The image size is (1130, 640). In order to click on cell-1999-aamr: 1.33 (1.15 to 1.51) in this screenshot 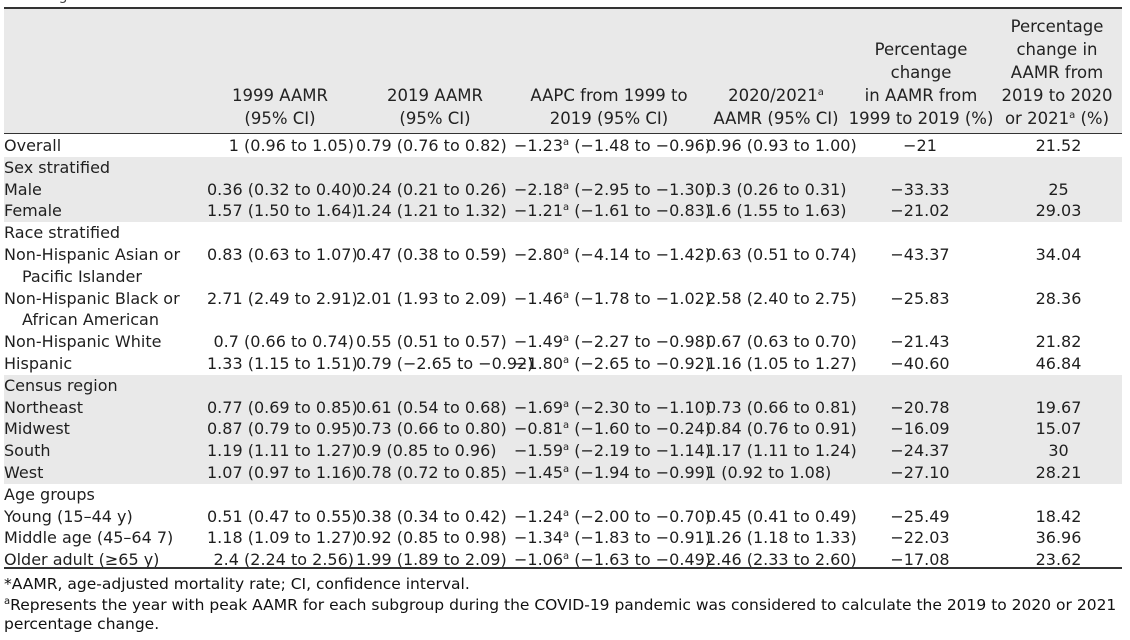, I will do `click(282, 363)`.